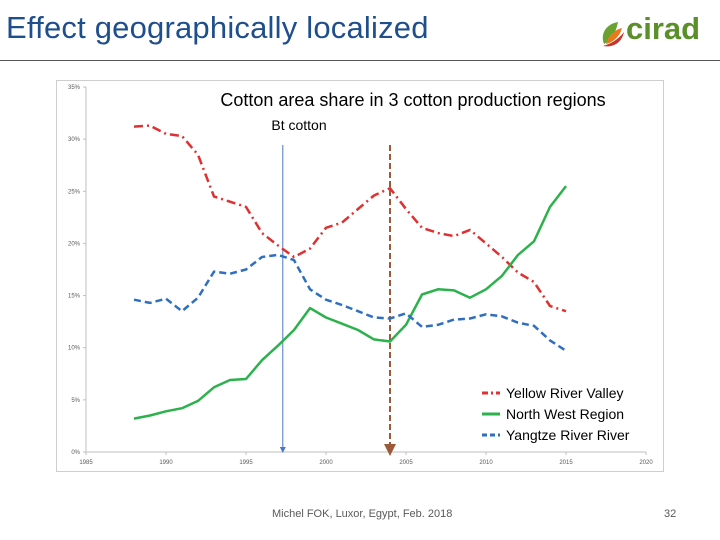 The image size is (720, 540). Describe the element at coordinates (663, 28) in the screenshot. I see `logo-text: cirad` at that location.